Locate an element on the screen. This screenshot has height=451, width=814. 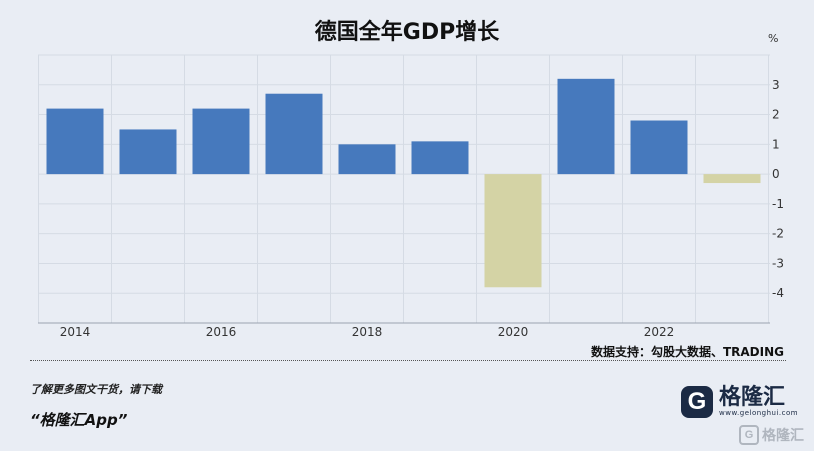
y-unit-label: % is located at coordinates (773, 38).